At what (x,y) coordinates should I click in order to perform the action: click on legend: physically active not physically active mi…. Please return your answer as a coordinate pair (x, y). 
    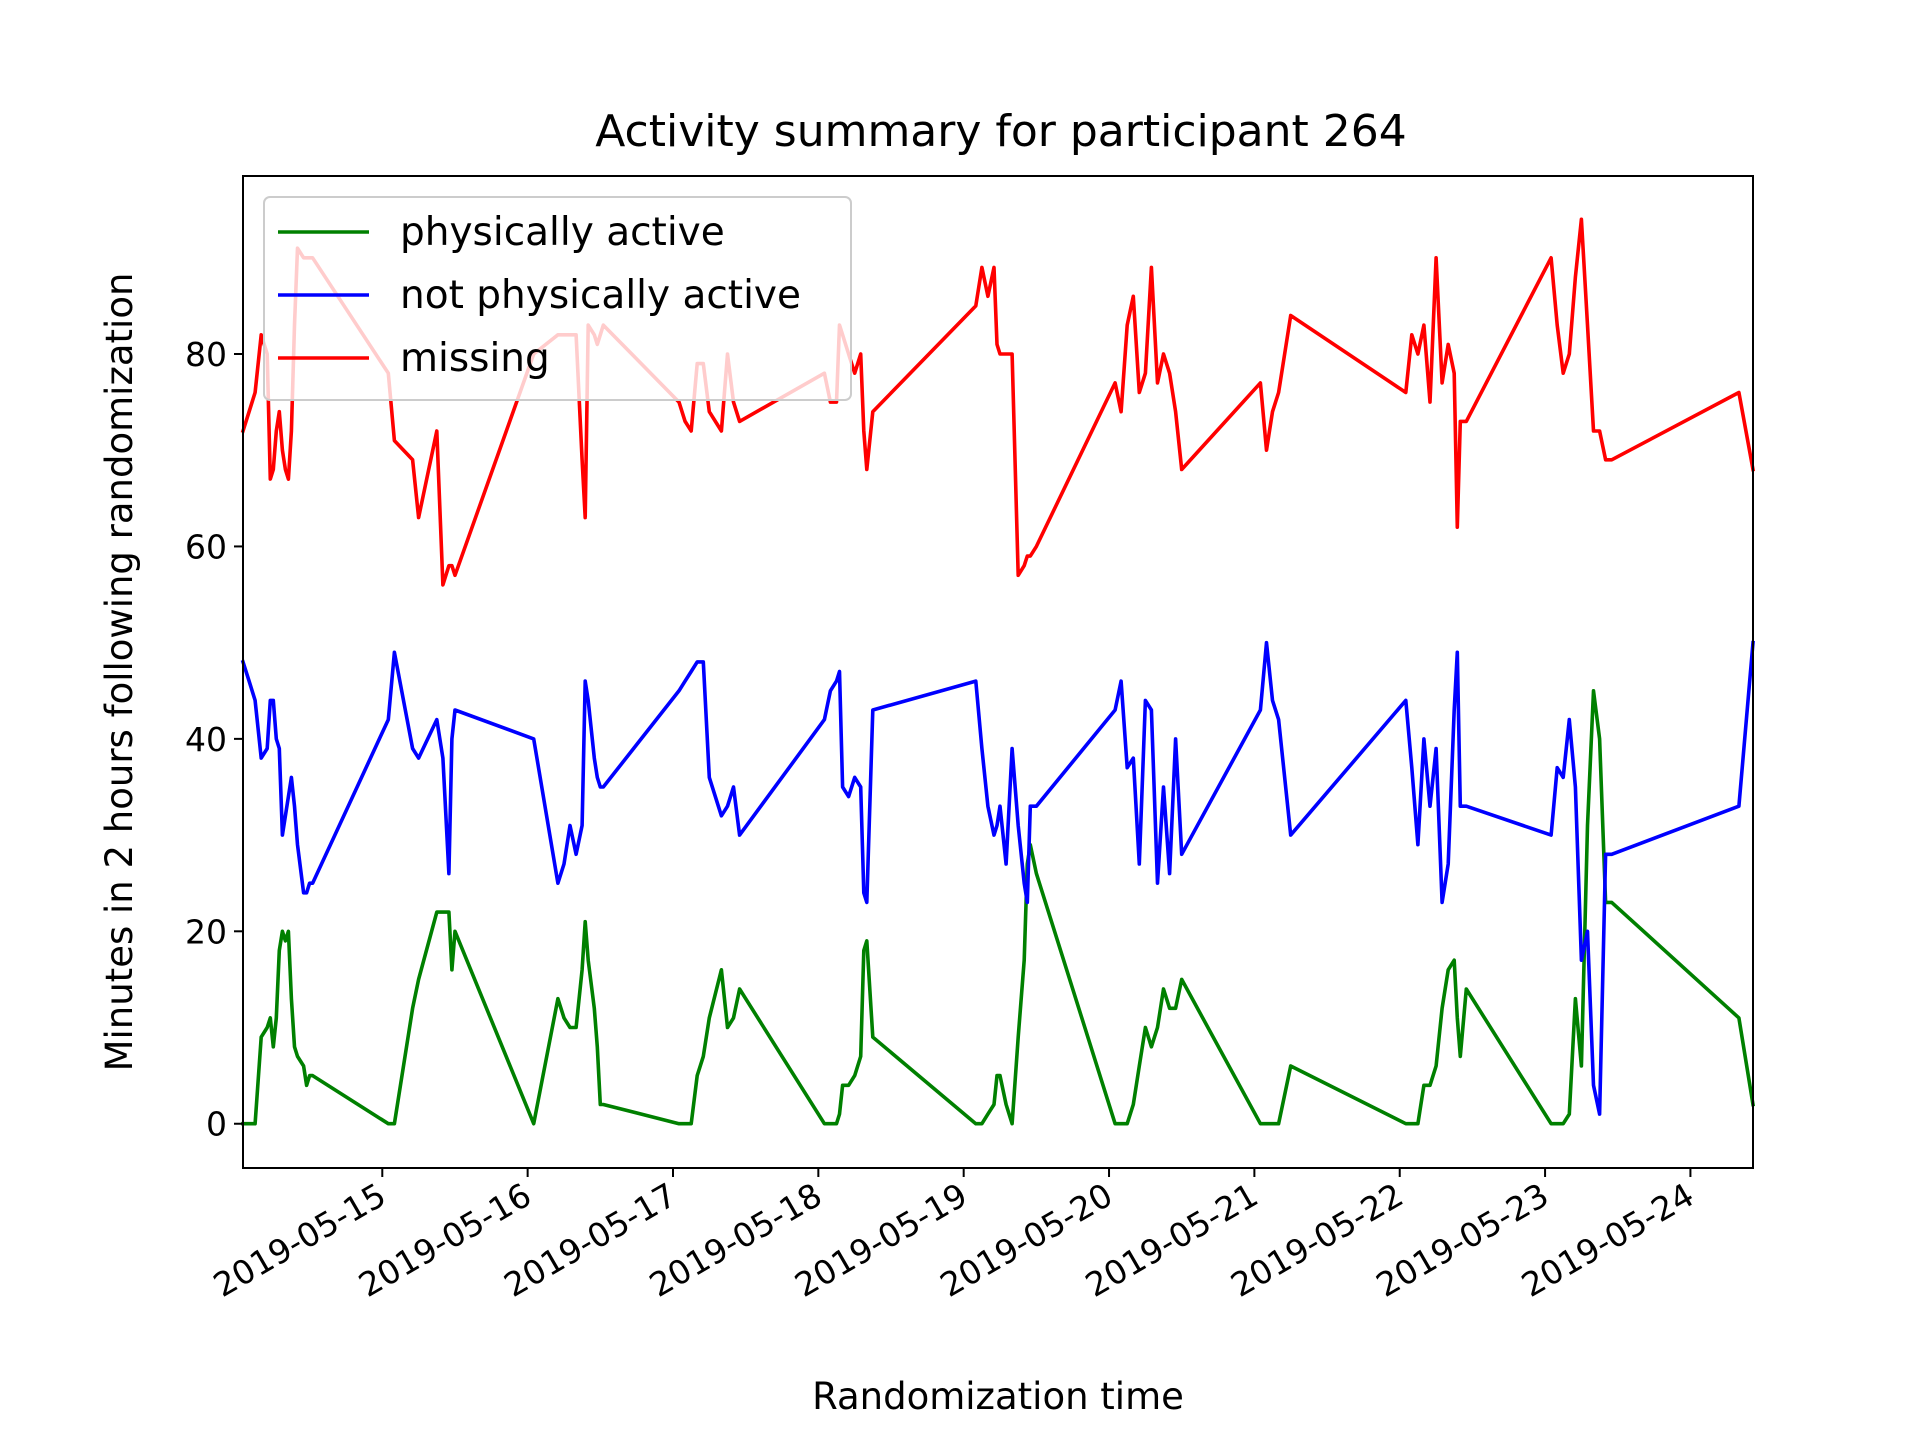
    Looking at the image, I should click on (557, 298).